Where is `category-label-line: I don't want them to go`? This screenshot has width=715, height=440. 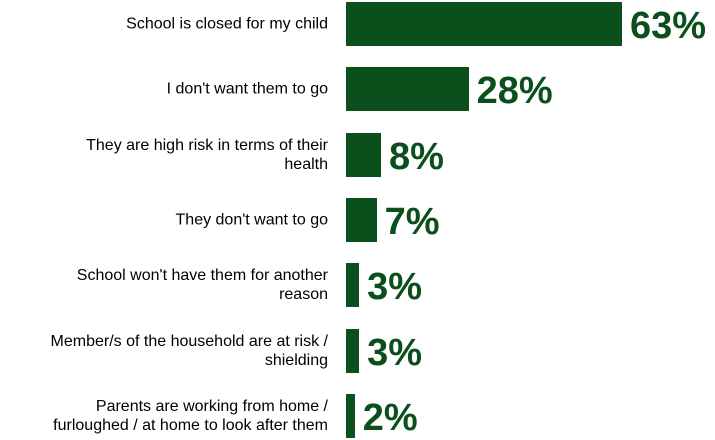 category-label-line: I don't want them to go is located at coordinates (247, 89).